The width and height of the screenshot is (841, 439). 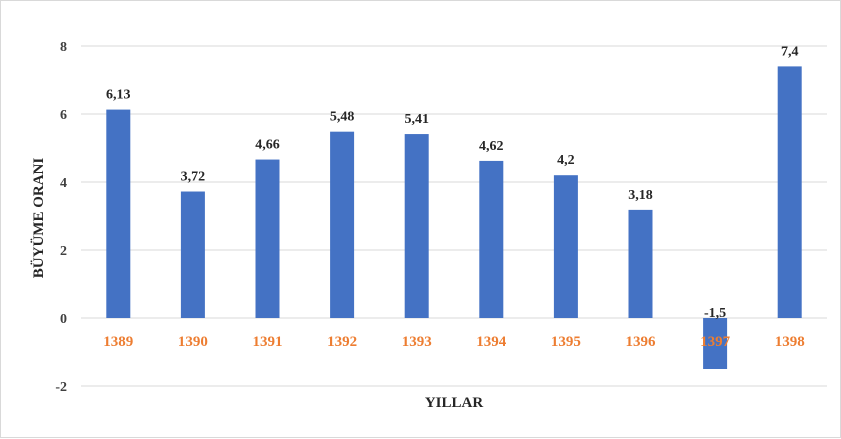 What do you see at coordinates (453, 342) in the screenshot?
I see `x-axis-categories: 1389 1390 1391 1392 1393 1394 1395 1396 1397 1398` at bounding box center [453, 342].